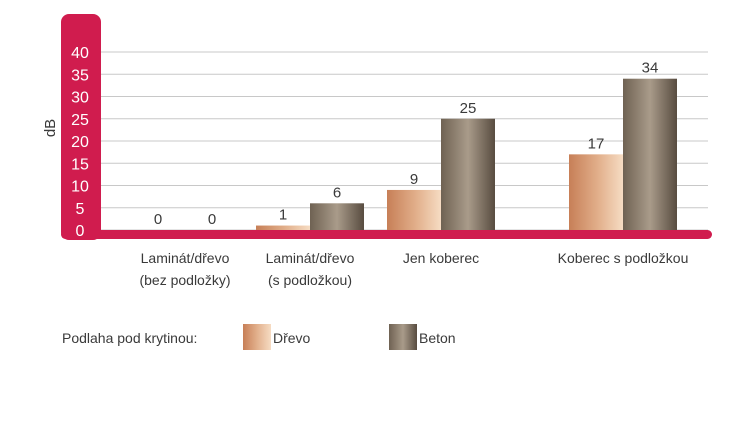 The height and width of the screenshot is (421, 754). I want to click on y-tick-label: 35, so click(80, 75).